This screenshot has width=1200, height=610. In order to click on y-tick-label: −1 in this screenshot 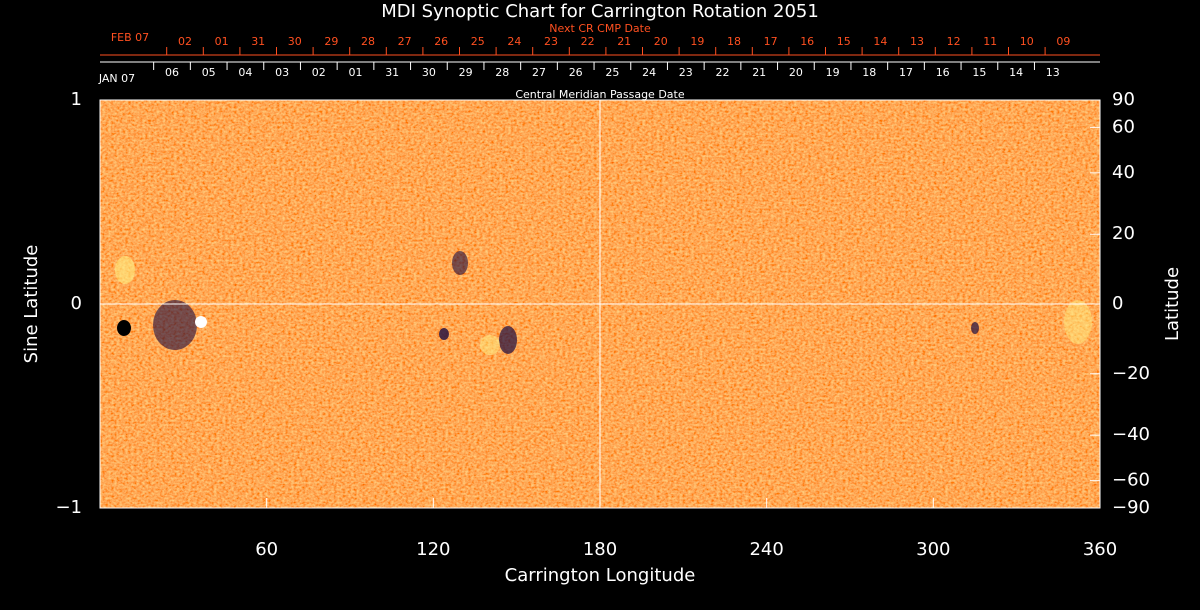, I will do `click(68, 507)`.